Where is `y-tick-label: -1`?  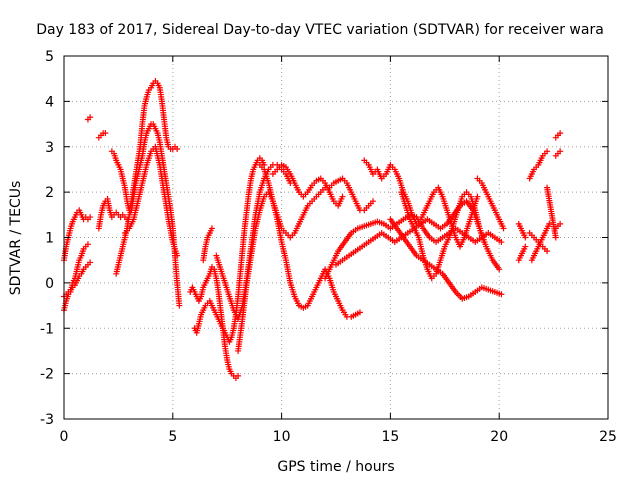
y-tick-label: -1 is located at coordinates (47, 329).